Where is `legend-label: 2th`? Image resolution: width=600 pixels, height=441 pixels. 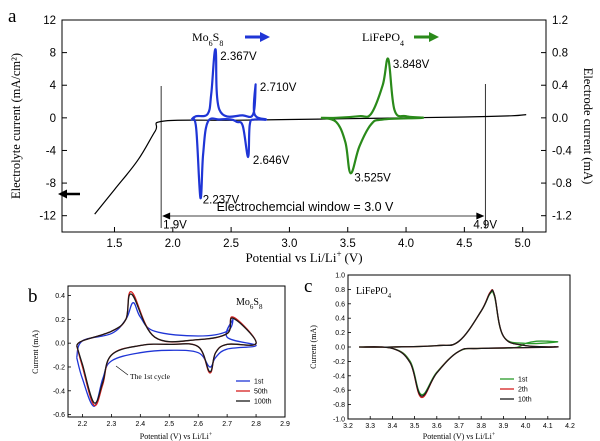
legend-label: 2th is located at coordinates (523, 390).